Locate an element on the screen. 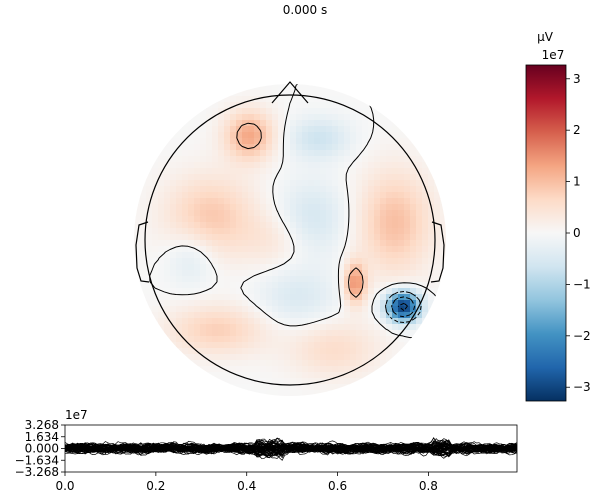 The image size is (600, 500). butterfly-x-tick-label: 0.6 is located at coordinates (337, 486).